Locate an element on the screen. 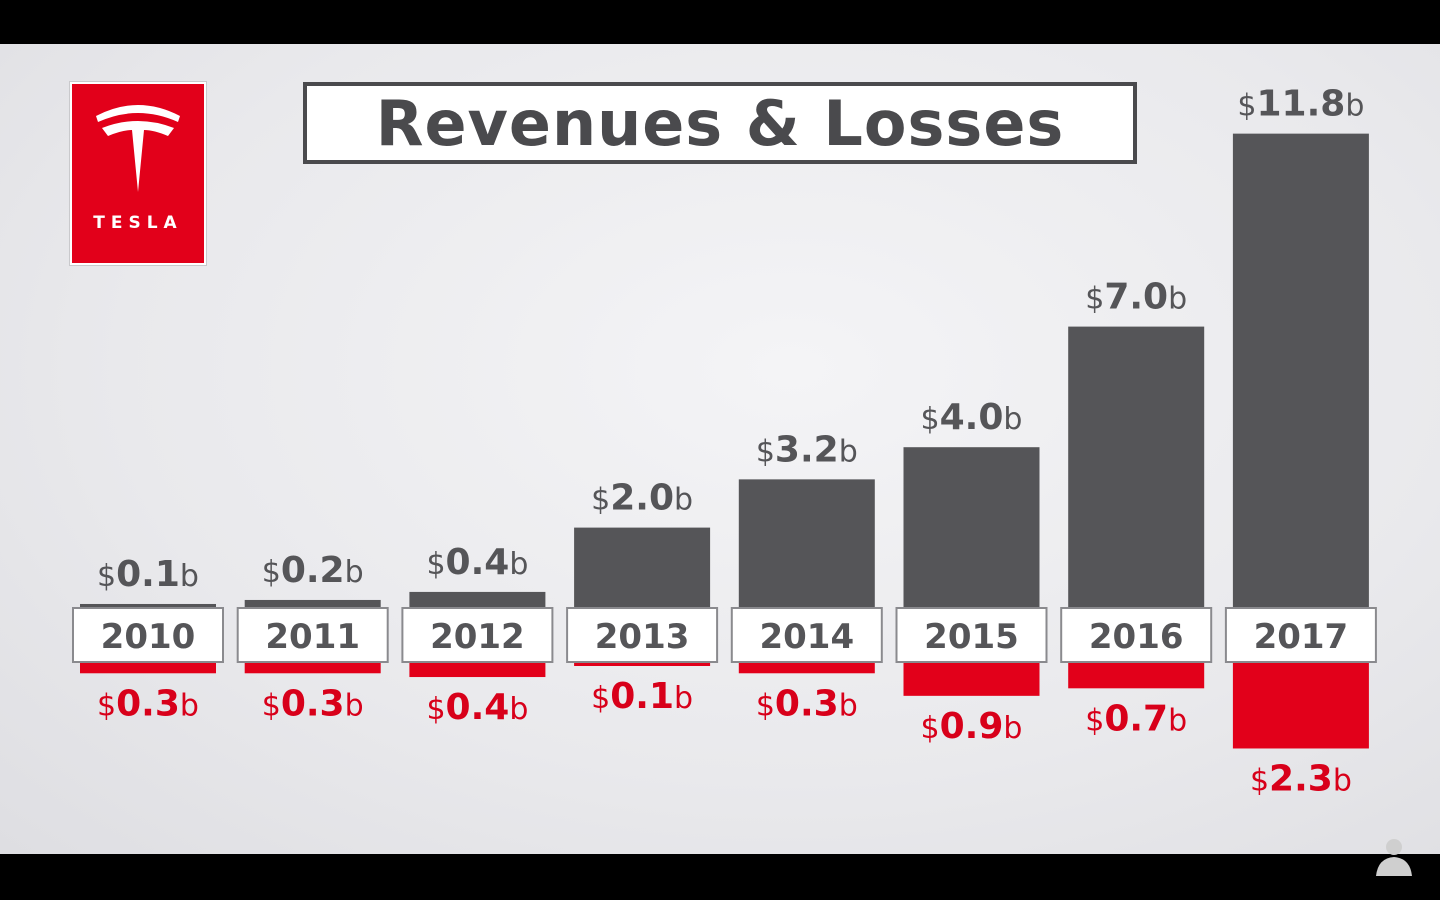 The height and width of the screenshot is (900, 1440). year-label-2013: 2013 is located at coordinates (642, 637).